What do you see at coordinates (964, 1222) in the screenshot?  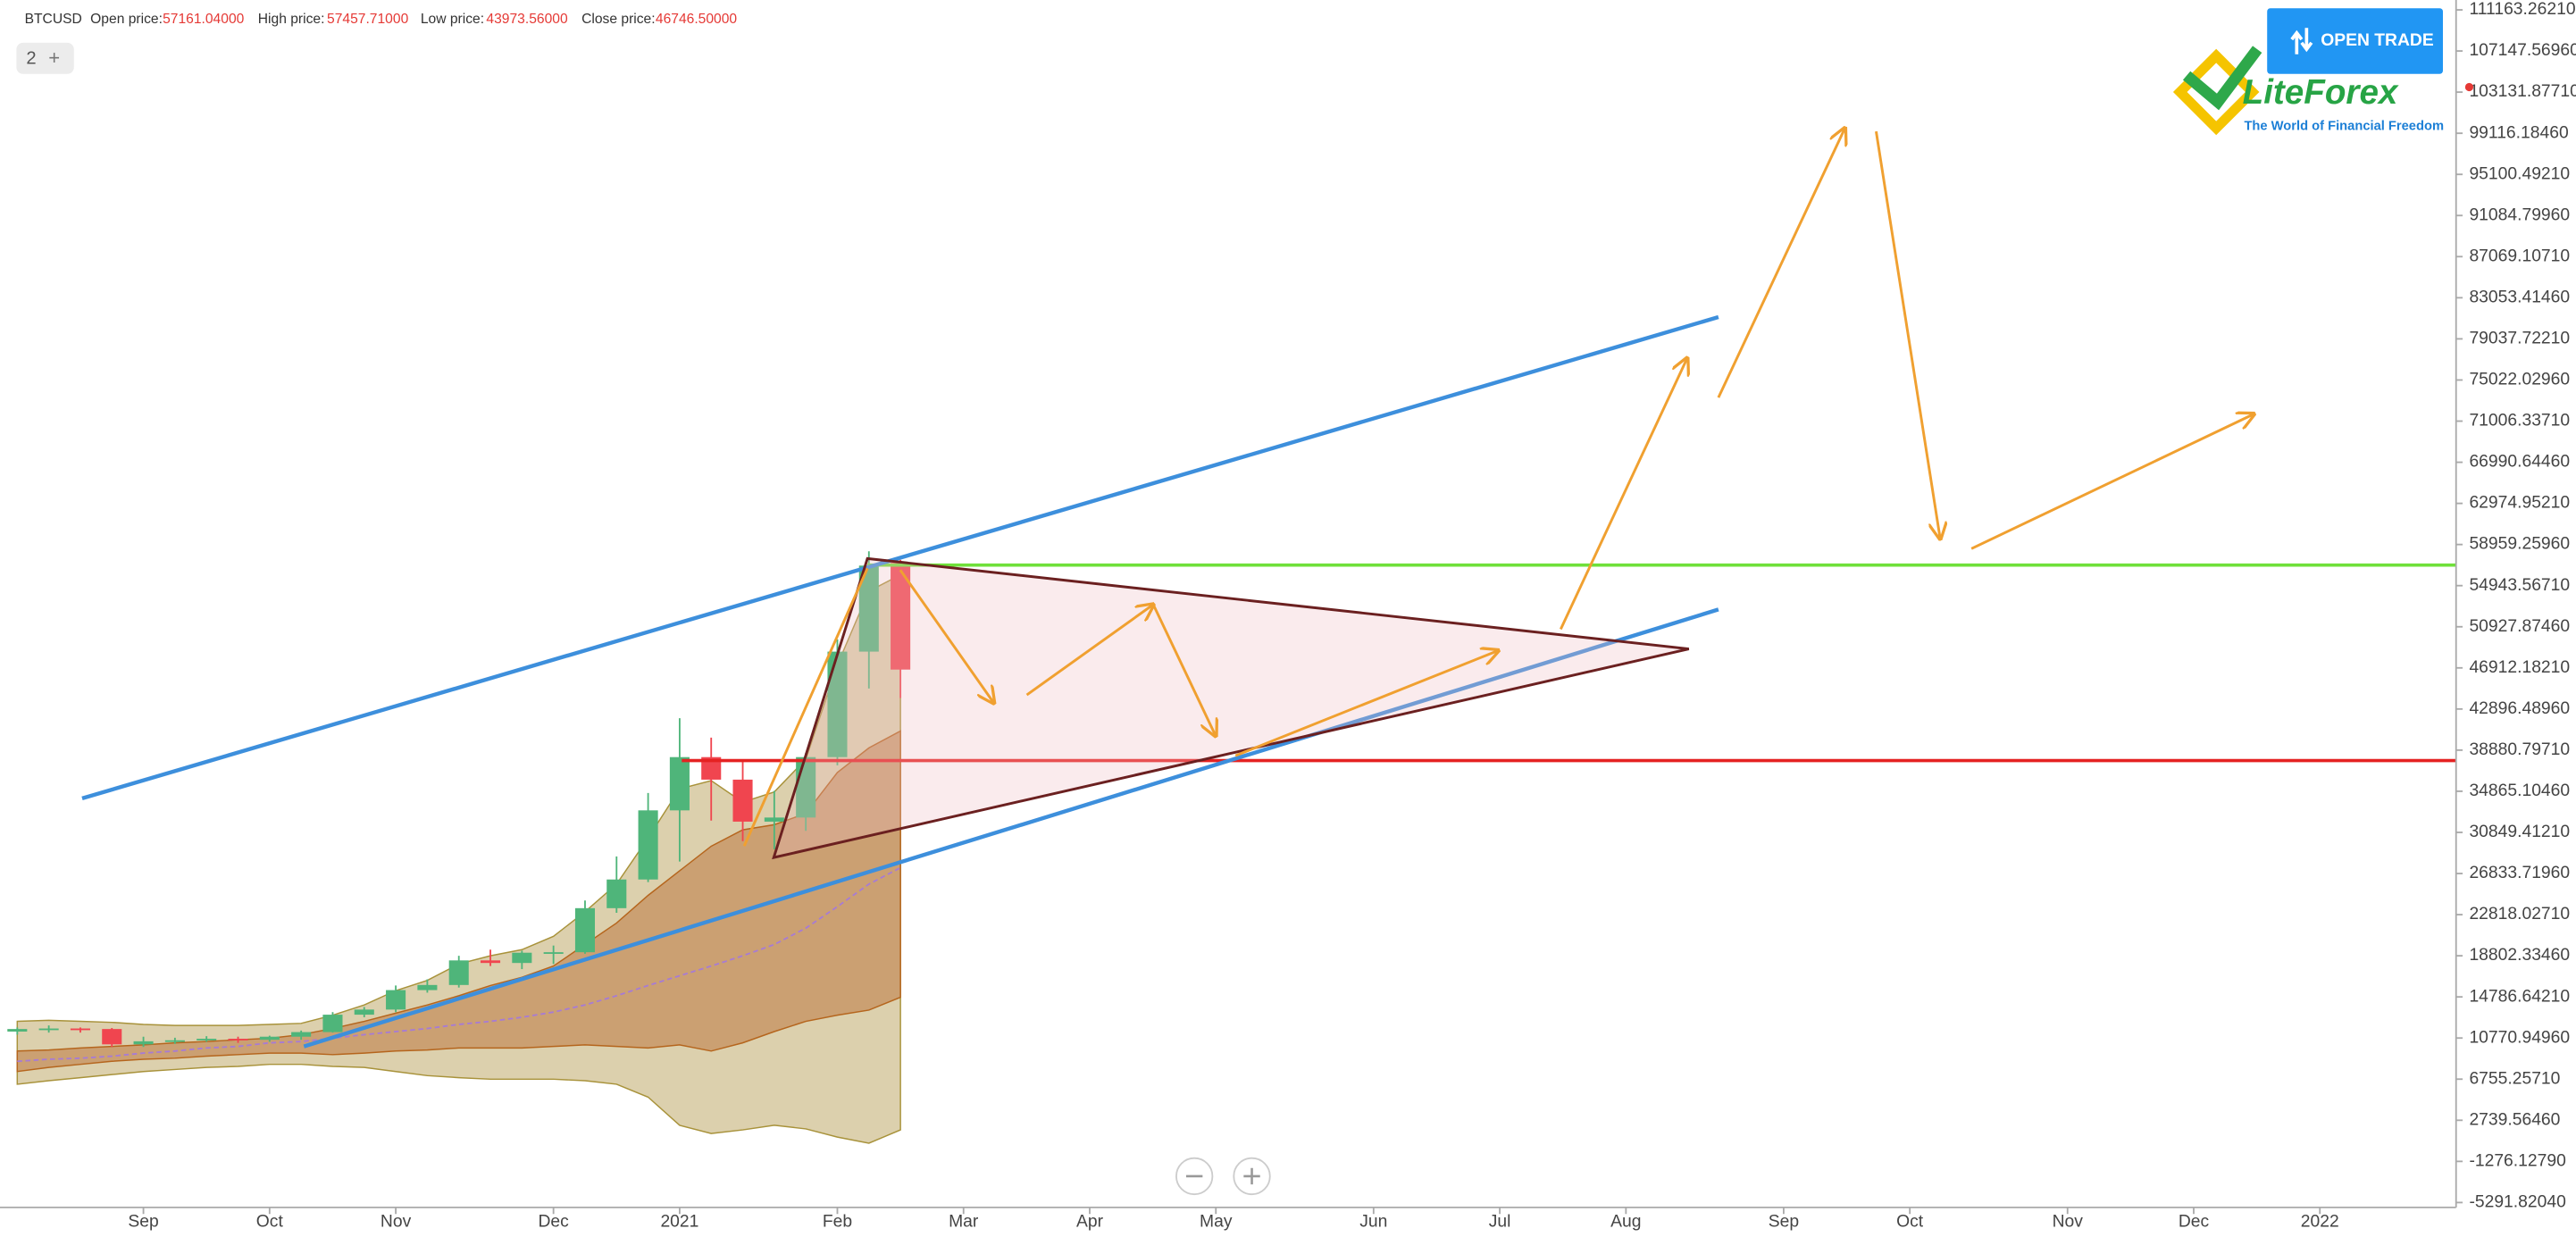 I see `x-tick-label: Mar` at bounding box center [964, 1222].